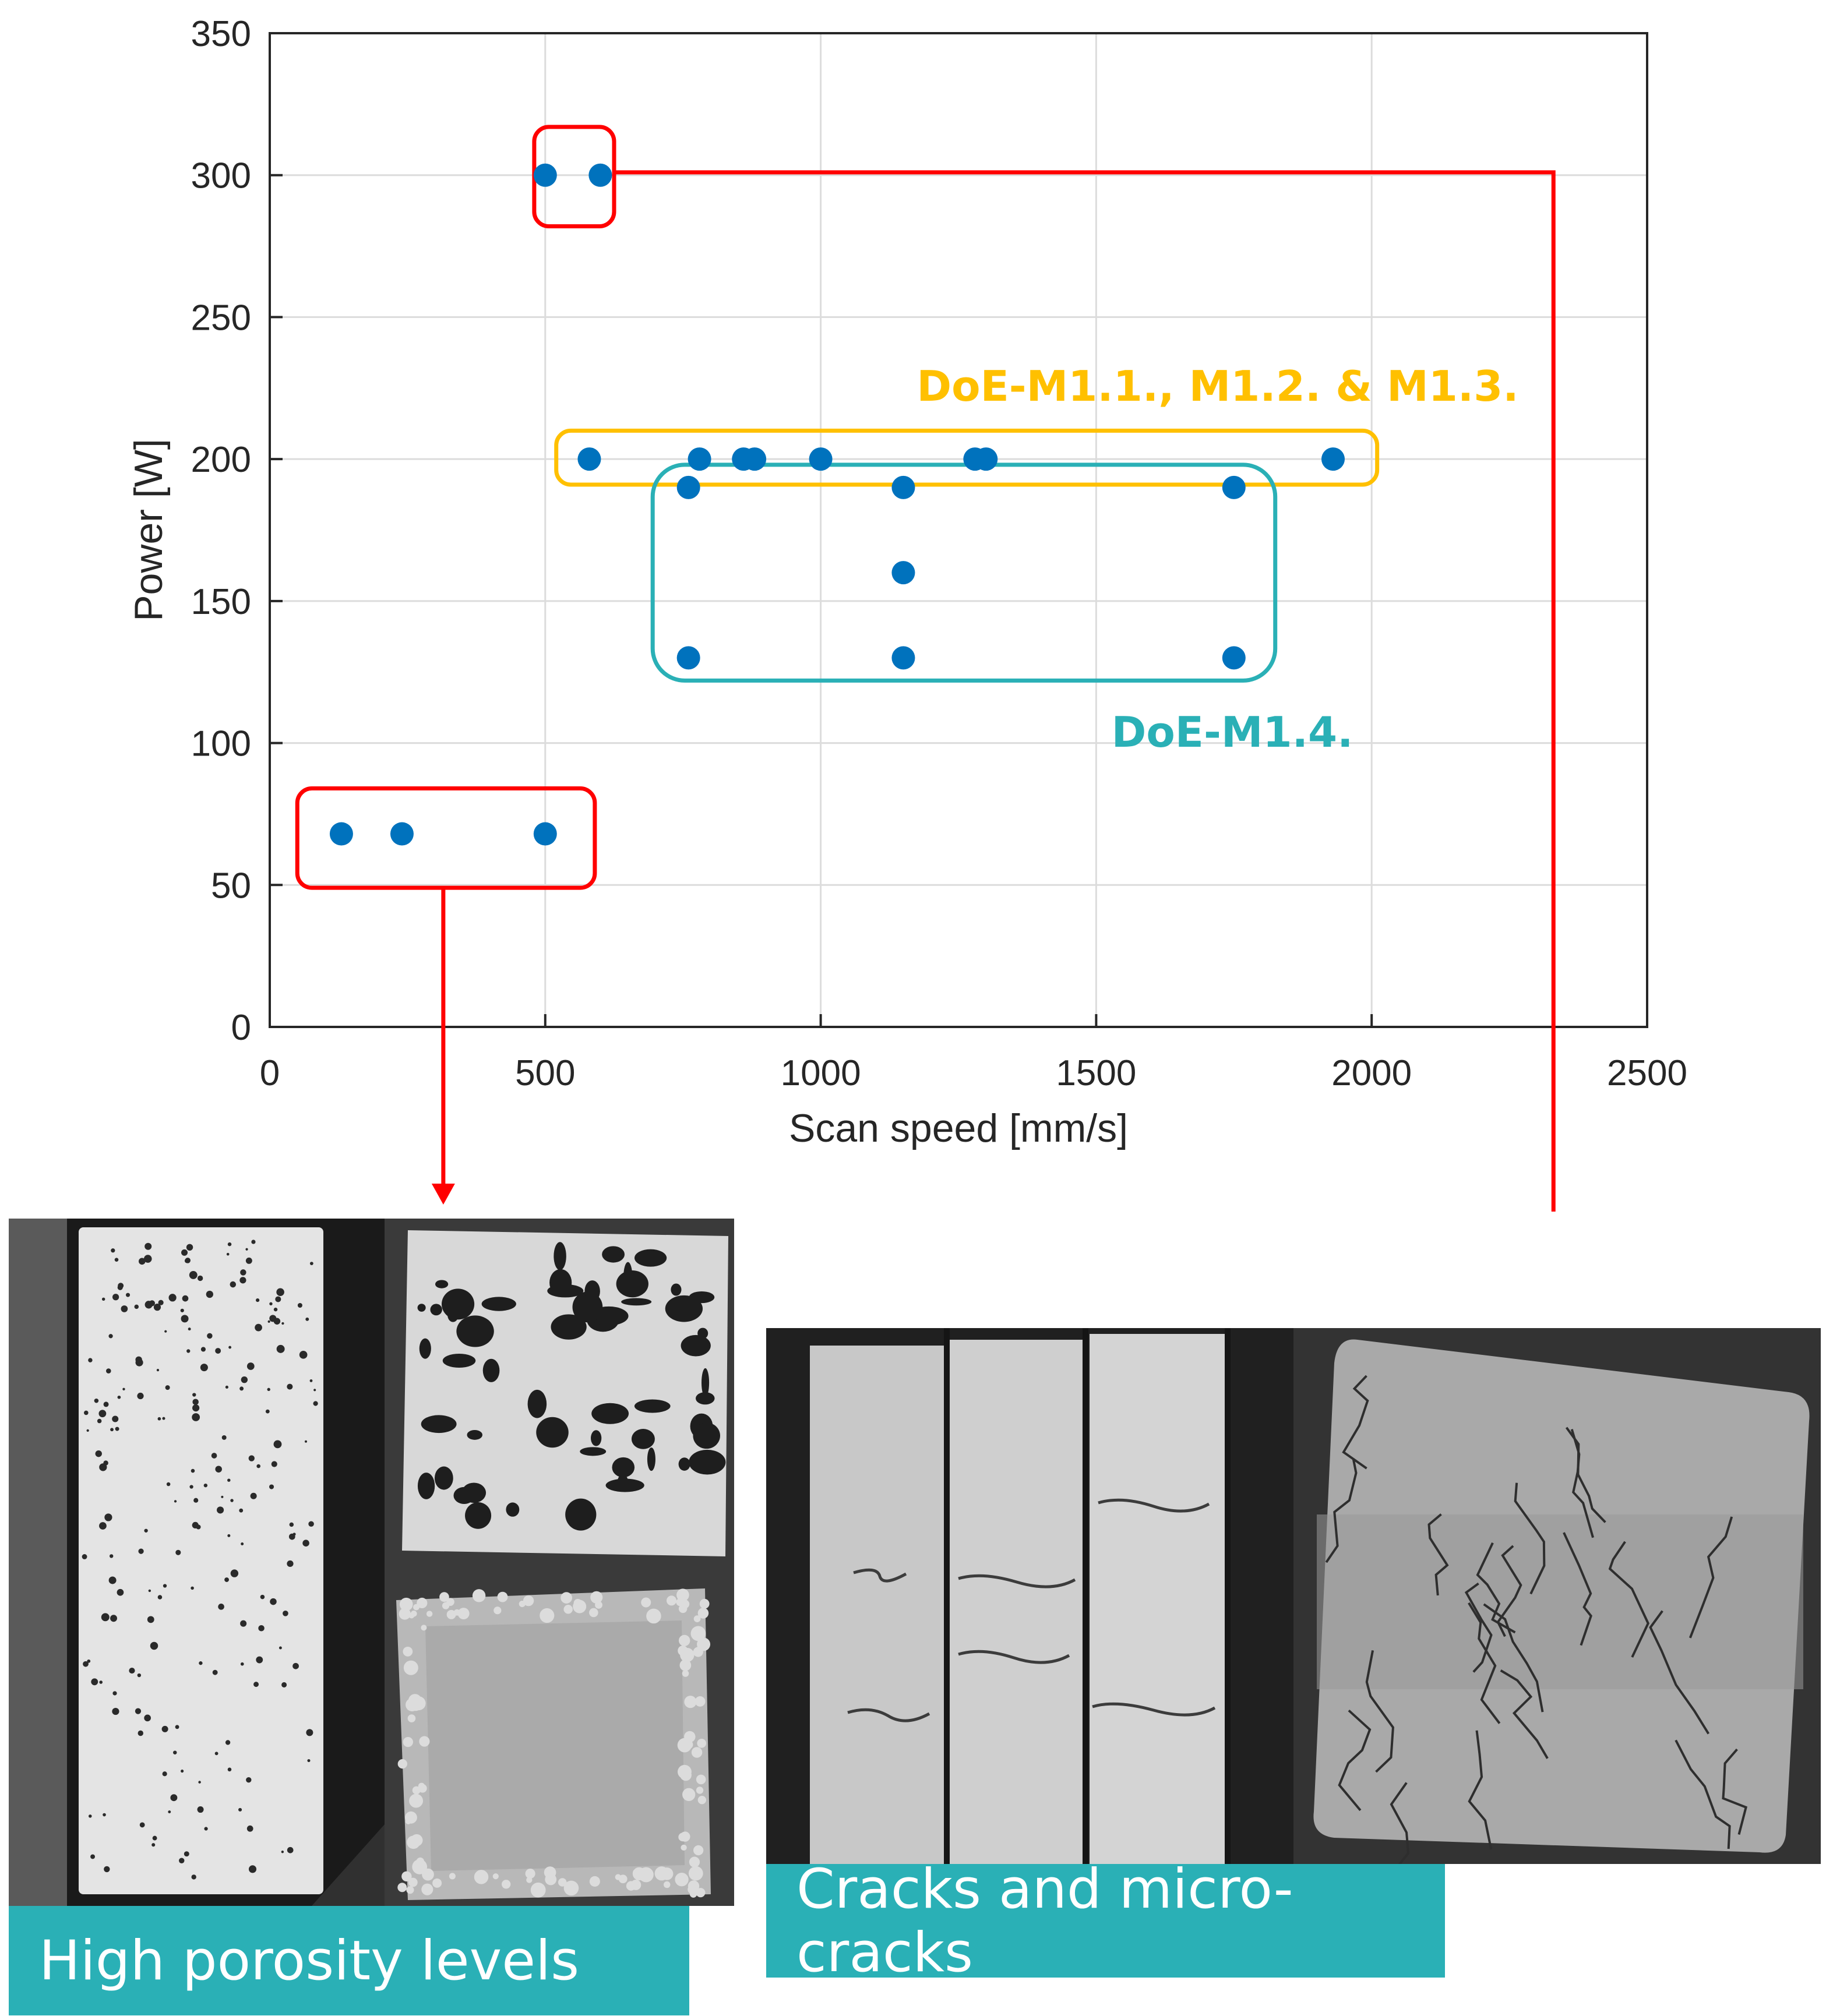 This screenshot has height=2016, width=1826. Describe the element at coordinates (237, 531) in the screenshot. I see `y-tick-labels: 0 50 100 150 200 250 300 350` at that location.